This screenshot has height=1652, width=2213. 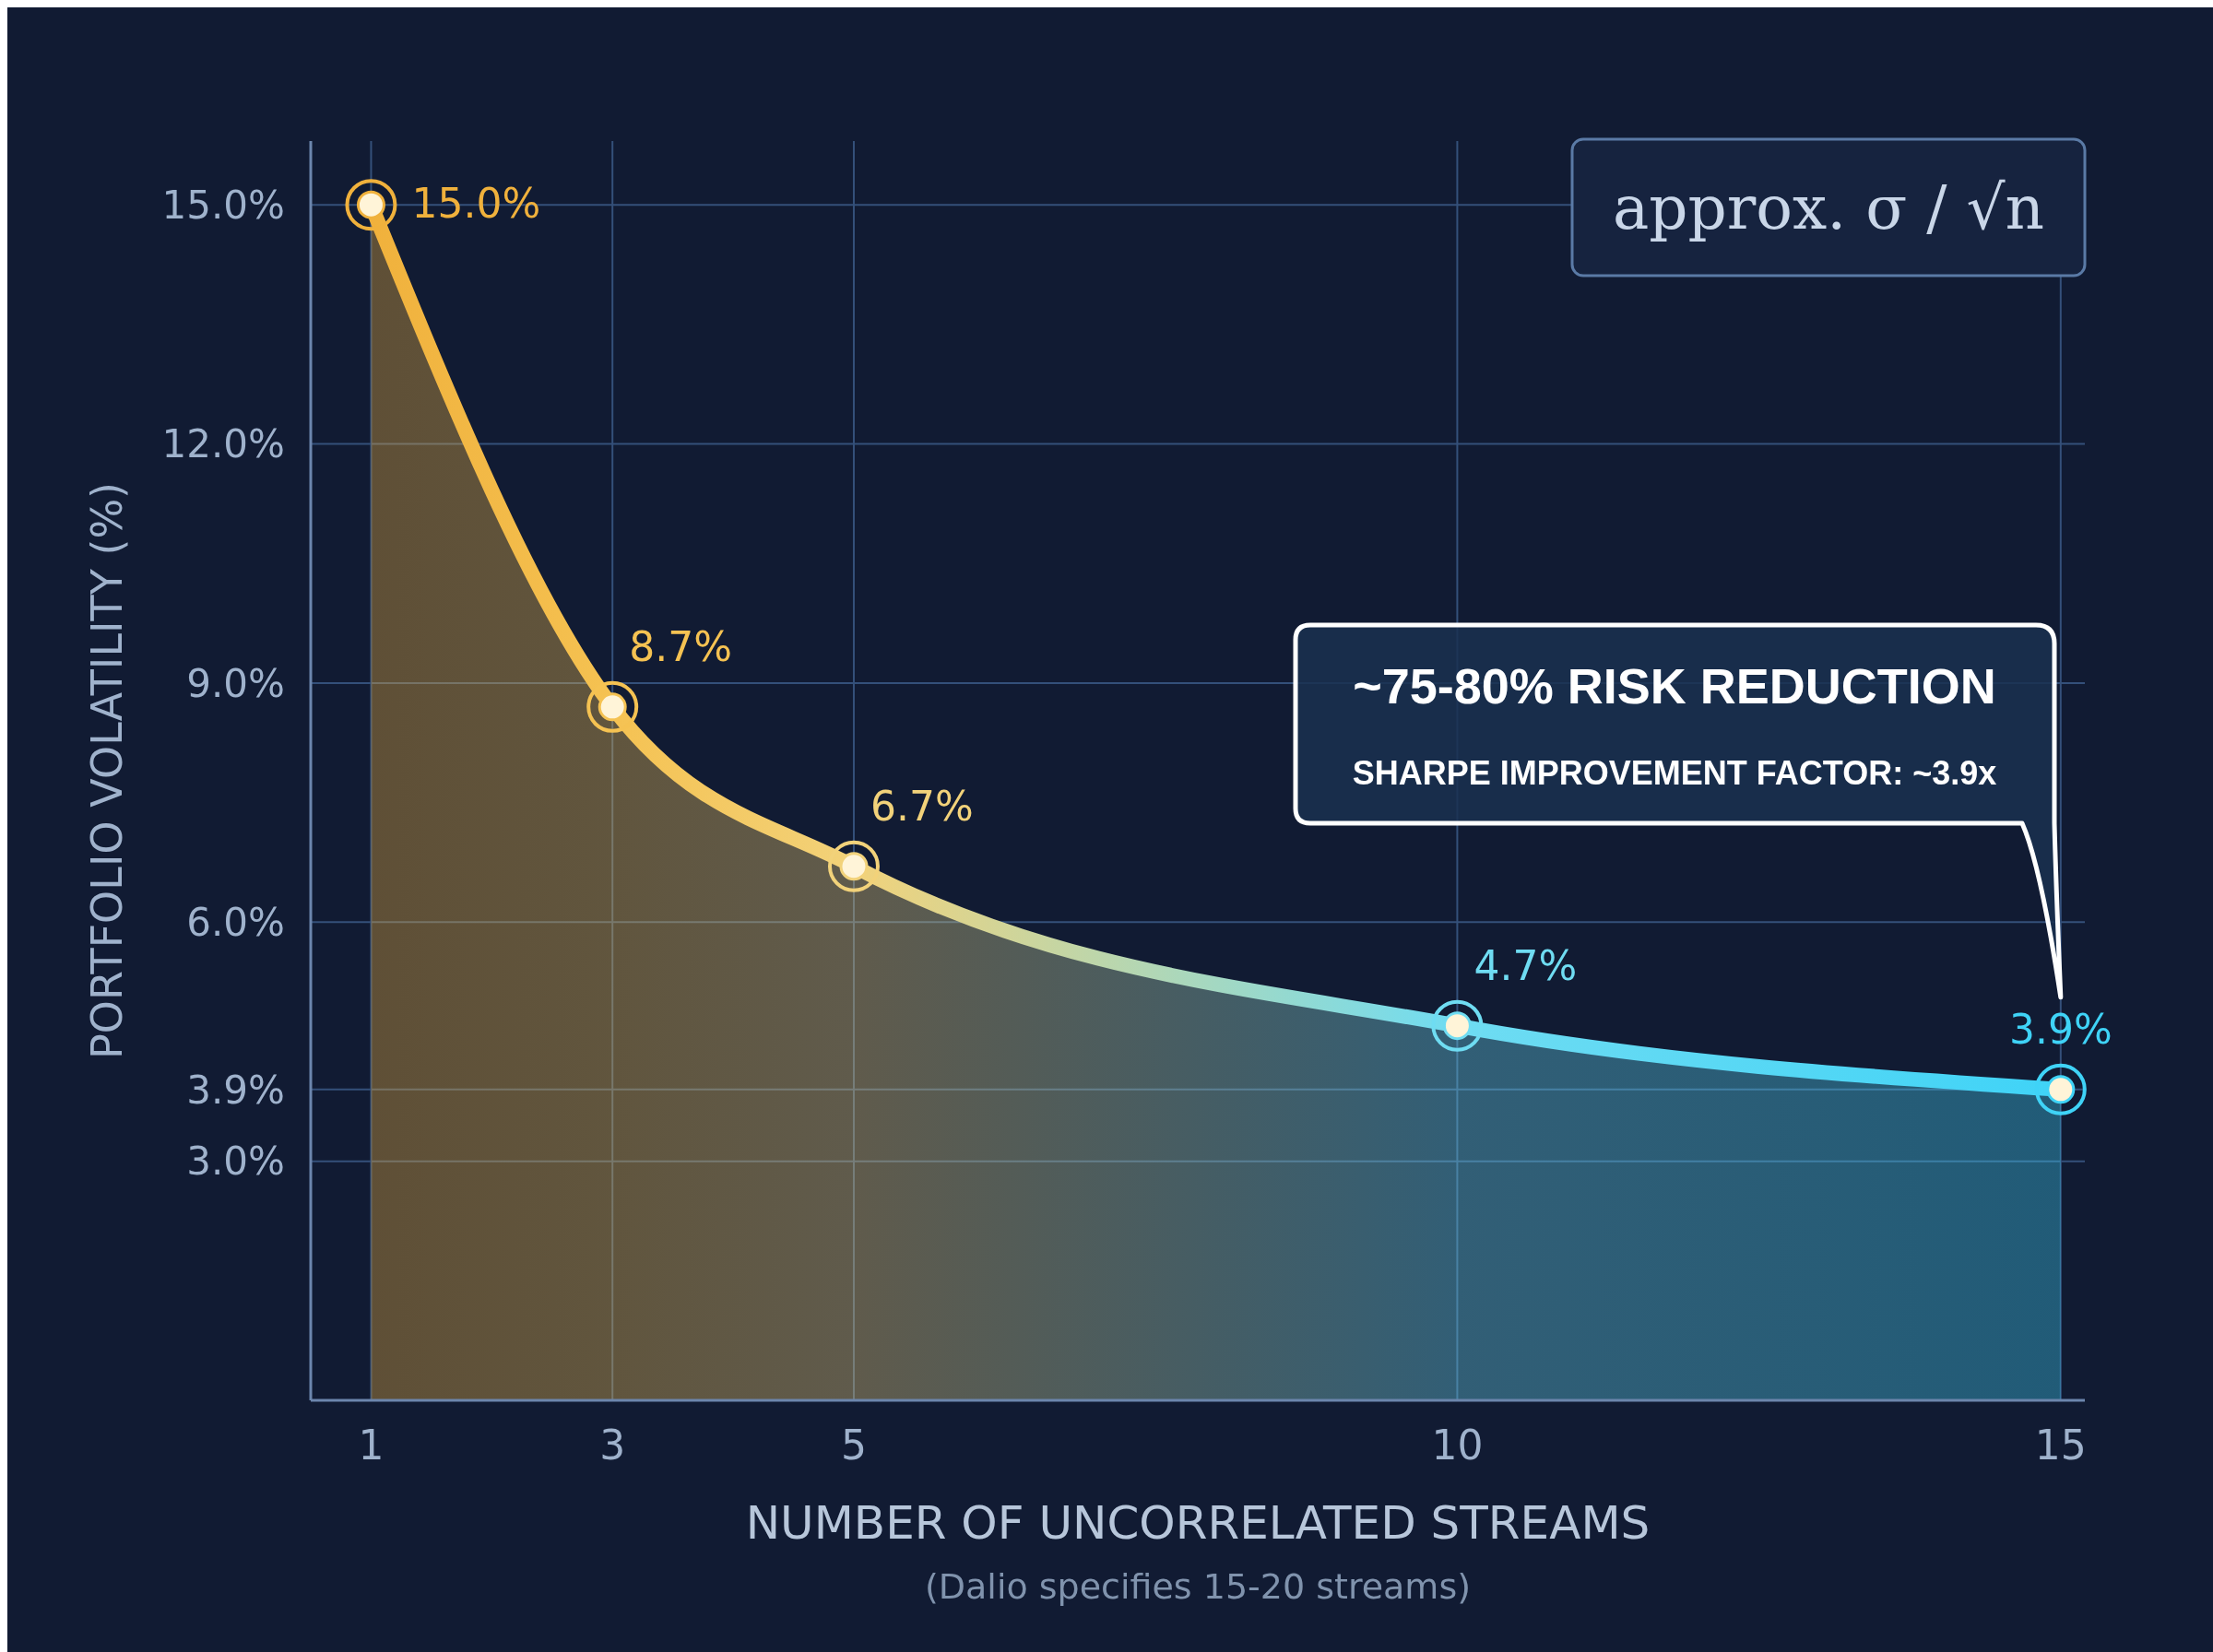 I want to click on x-tick-label: 5, so click(x=853, y=1445).